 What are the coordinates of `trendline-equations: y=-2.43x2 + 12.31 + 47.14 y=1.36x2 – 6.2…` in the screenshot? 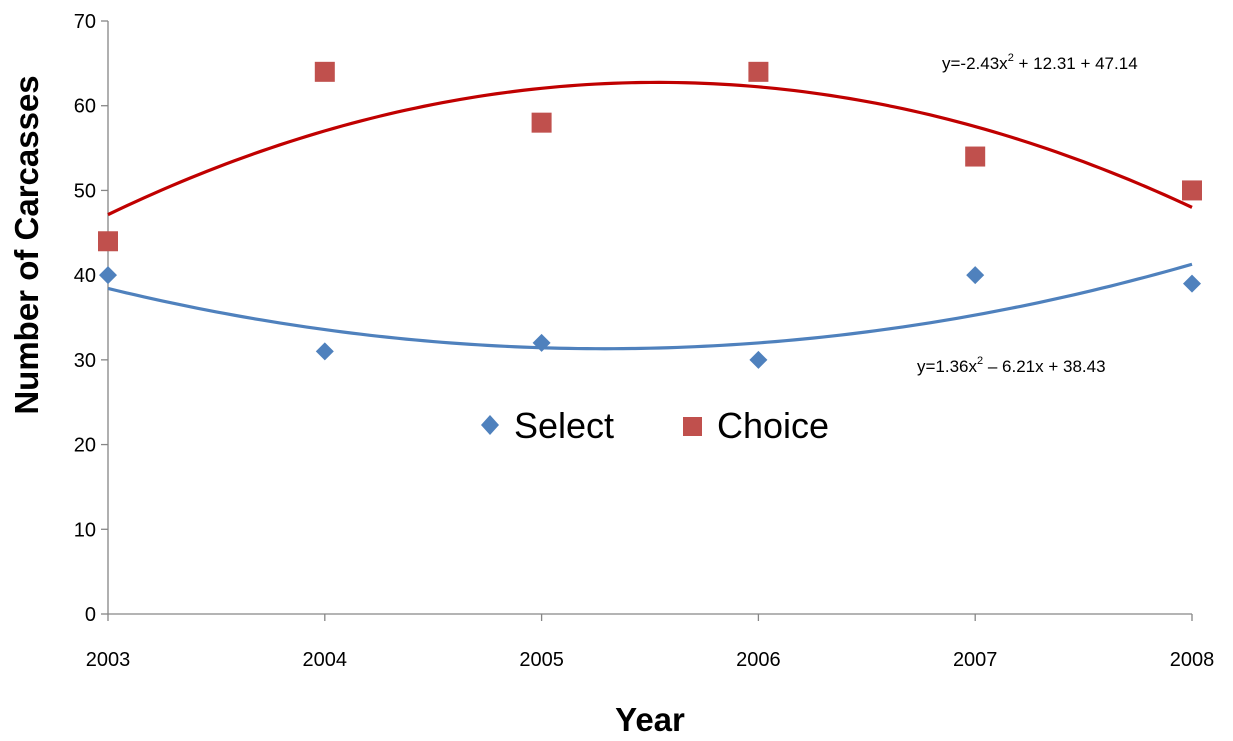 It's located at (1027, 214).